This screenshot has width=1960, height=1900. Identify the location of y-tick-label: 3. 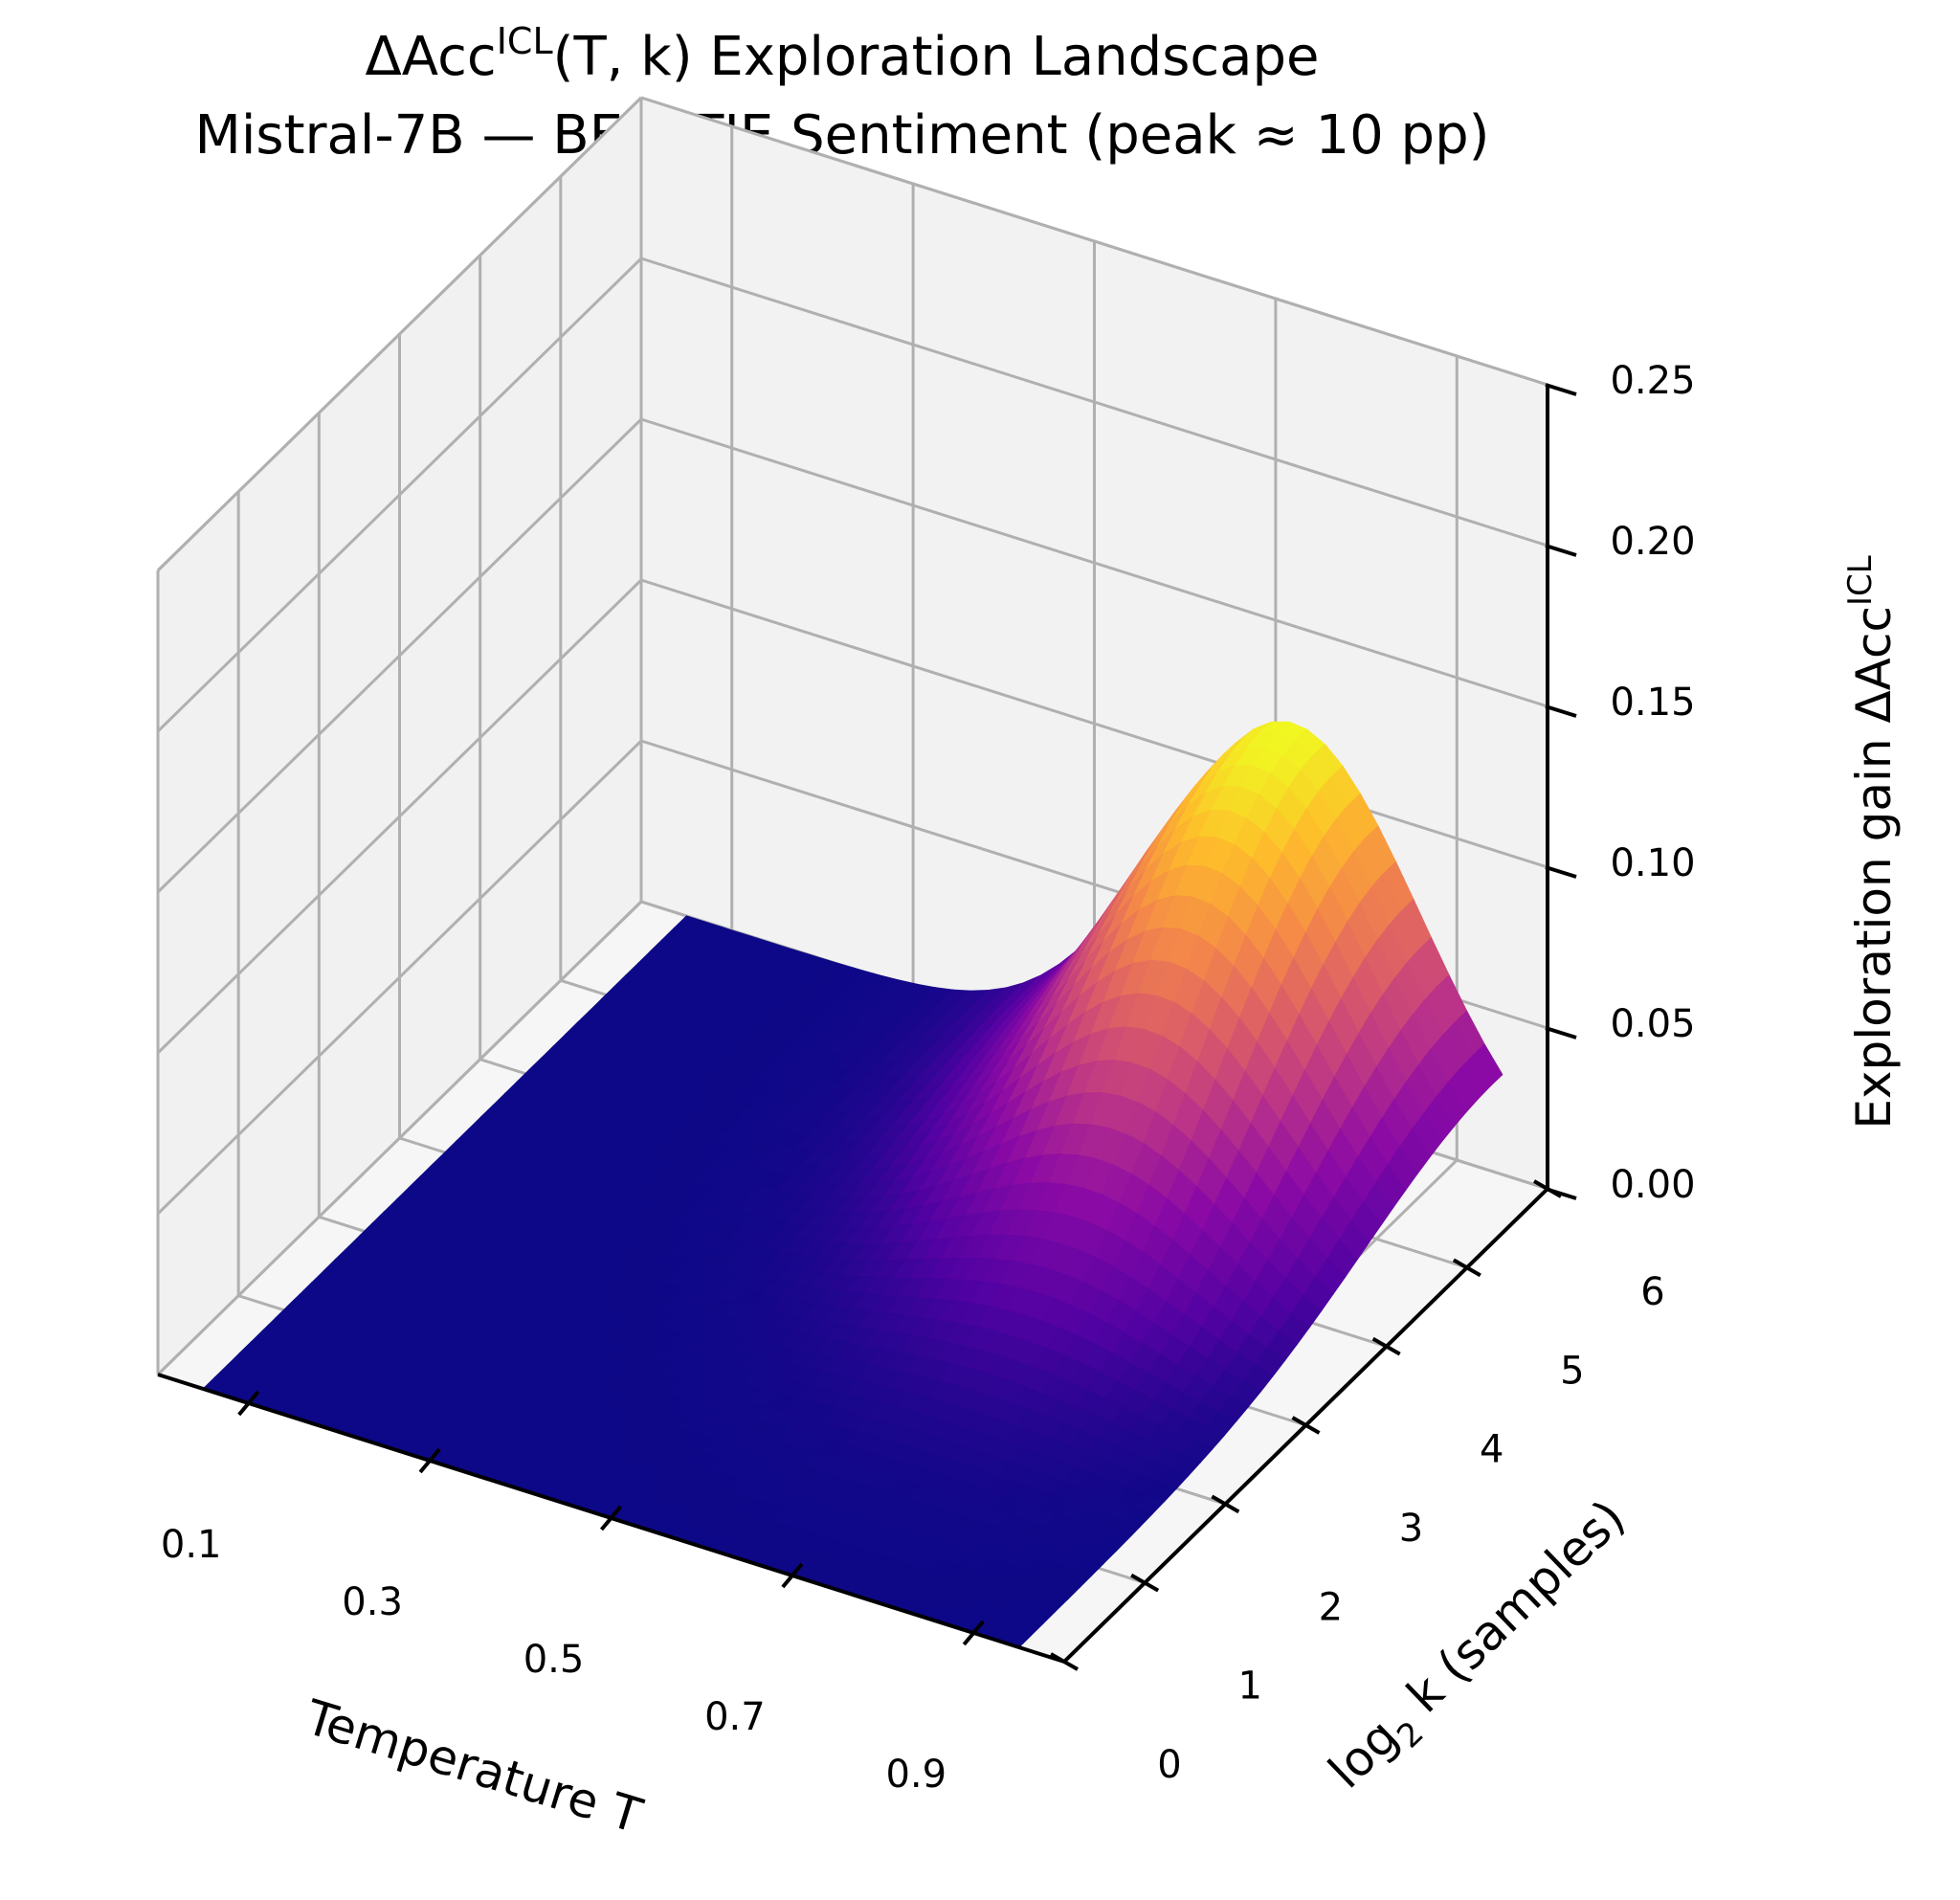
(1411, 1529).